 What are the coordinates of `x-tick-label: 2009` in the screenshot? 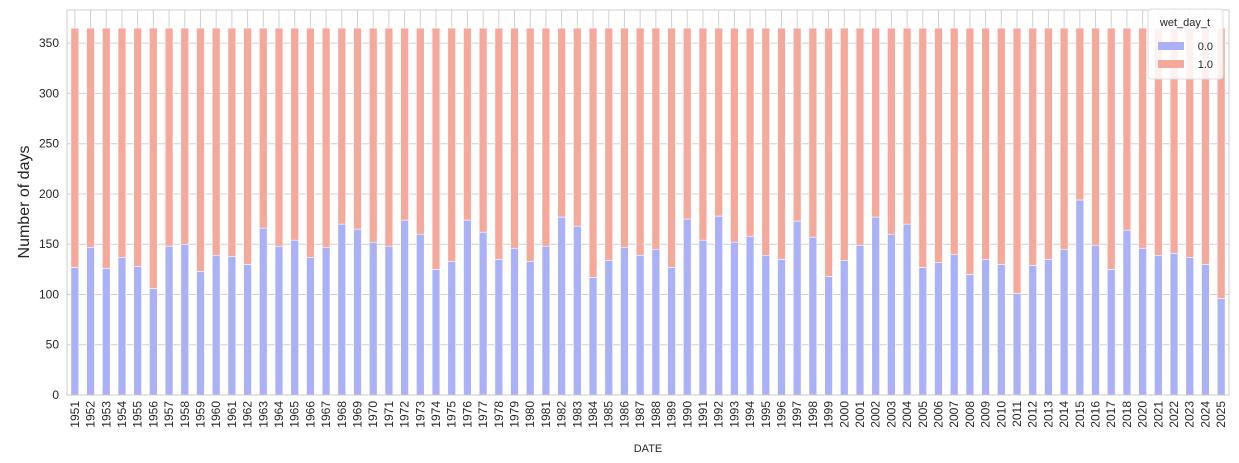 It's located at (986, 414).